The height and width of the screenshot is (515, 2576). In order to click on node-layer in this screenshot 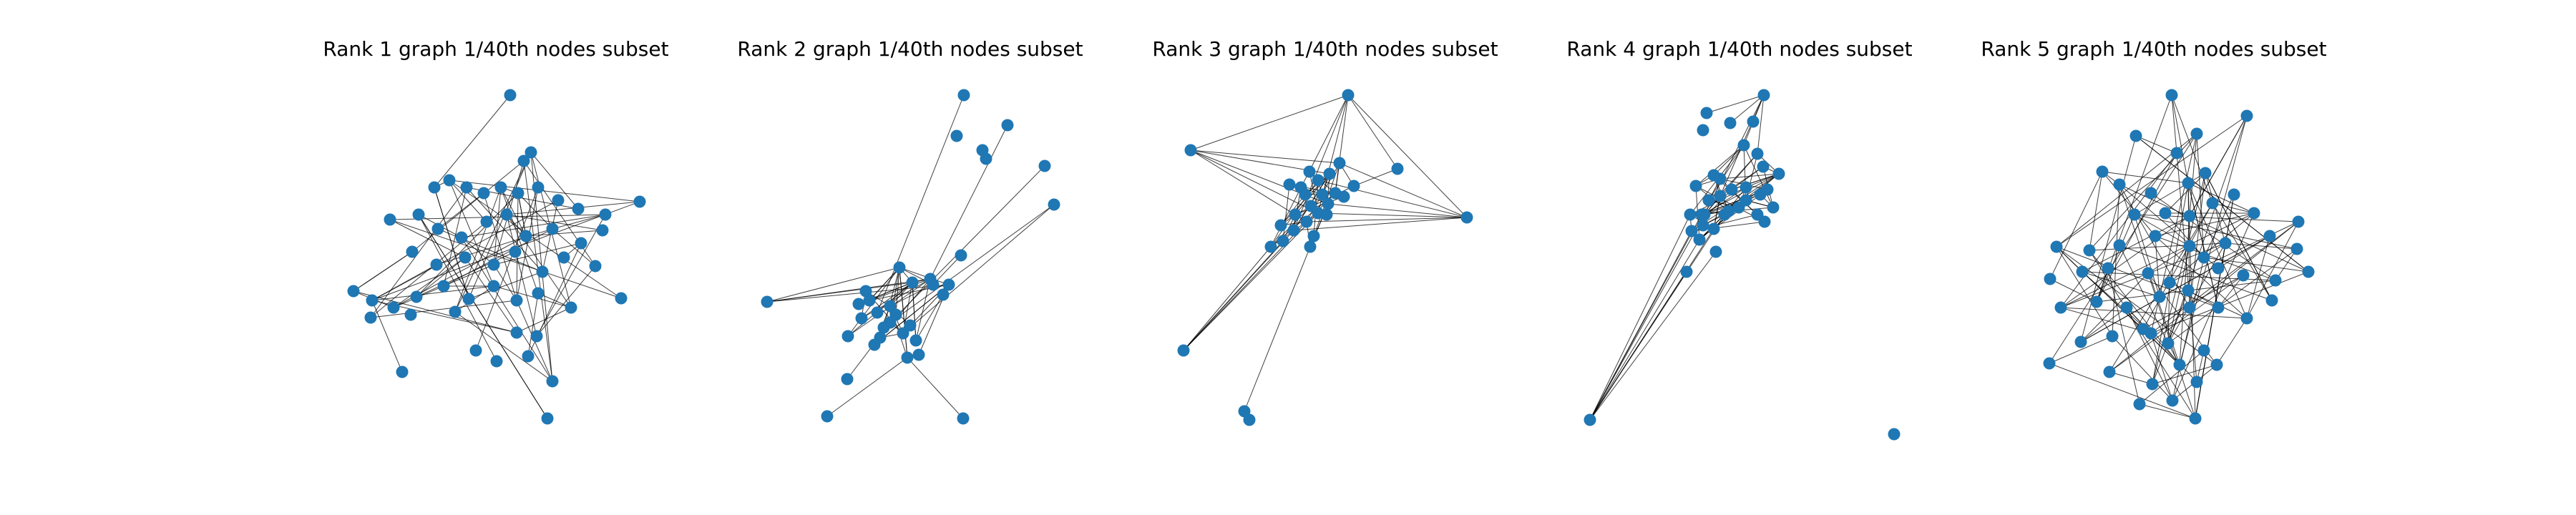, I will do `click(496, 257)`.